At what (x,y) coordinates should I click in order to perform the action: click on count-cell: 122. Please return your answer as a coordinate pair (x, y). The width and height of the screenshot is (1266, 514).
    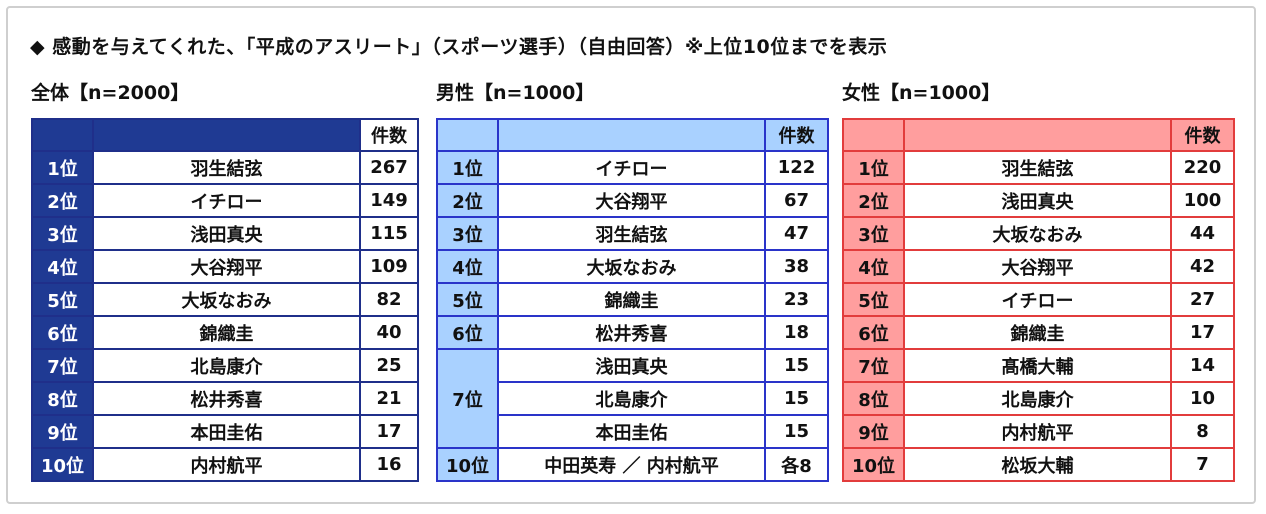
    Looking at the image, I should click on (796, 167).